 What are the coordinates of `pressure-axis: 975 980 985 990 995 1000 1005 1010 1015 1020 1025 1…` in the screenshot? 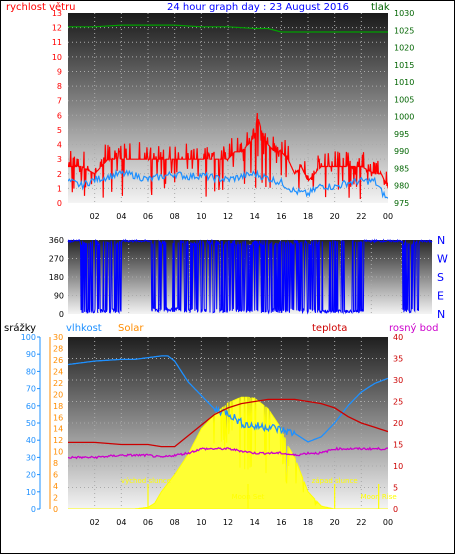 It's located at (404, 108).